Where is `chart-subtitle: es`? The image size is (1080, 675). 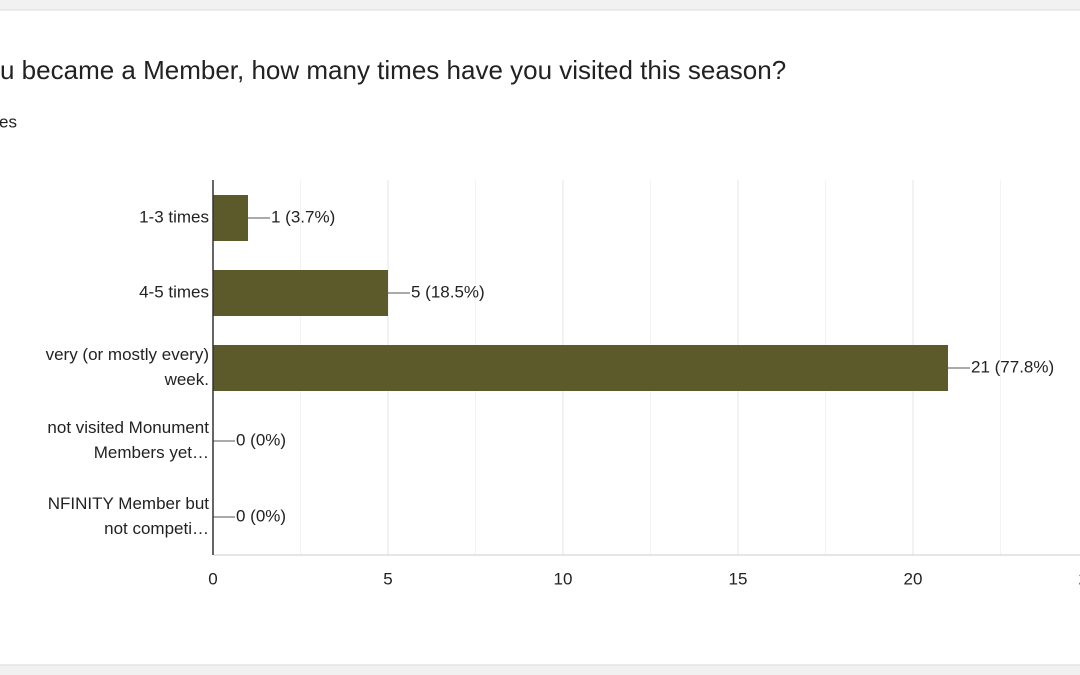
chart-subtitle: es is located at coordinates (8, 121).